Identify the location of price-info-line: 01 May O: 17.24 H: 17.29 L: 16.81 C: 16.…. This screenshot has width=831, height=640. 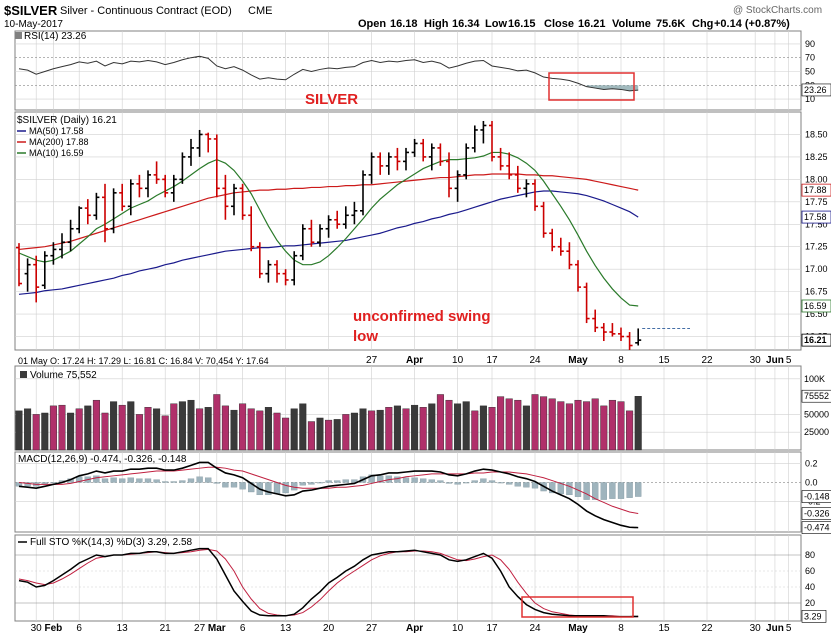
(143, 361).